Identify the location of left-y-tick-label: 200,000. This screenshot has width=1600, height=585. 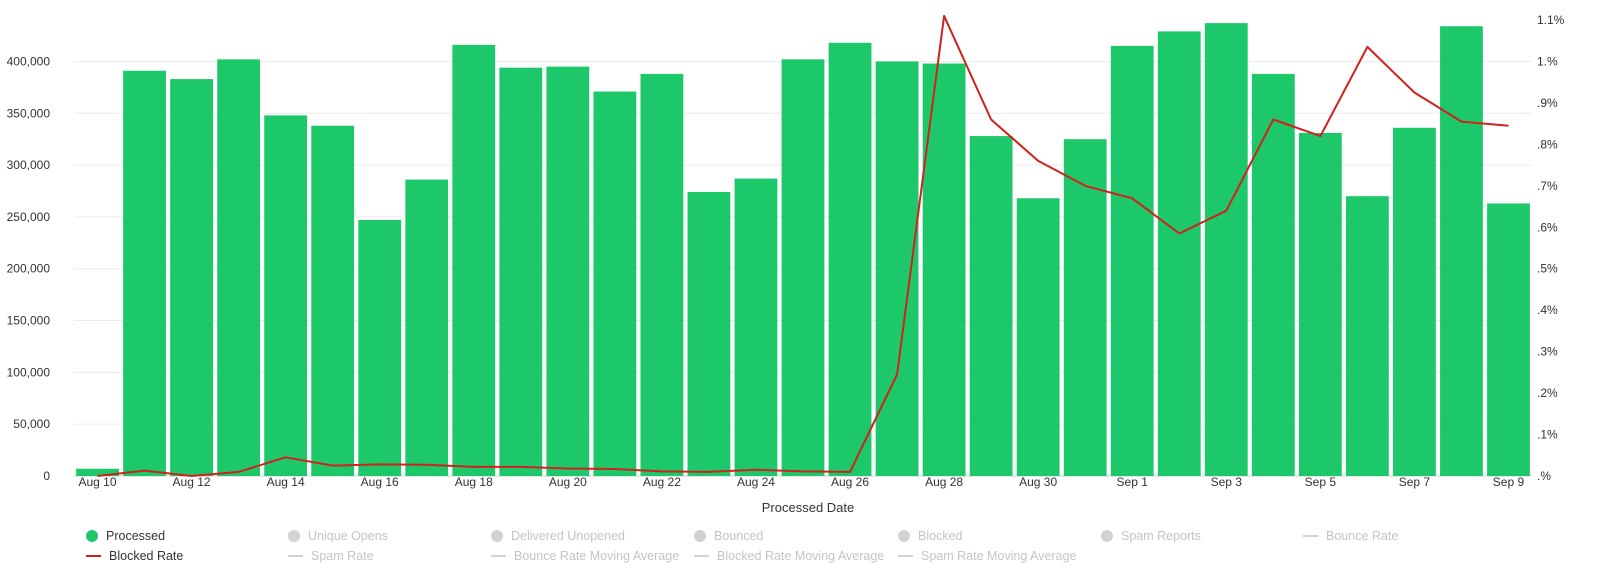
(29, 269).